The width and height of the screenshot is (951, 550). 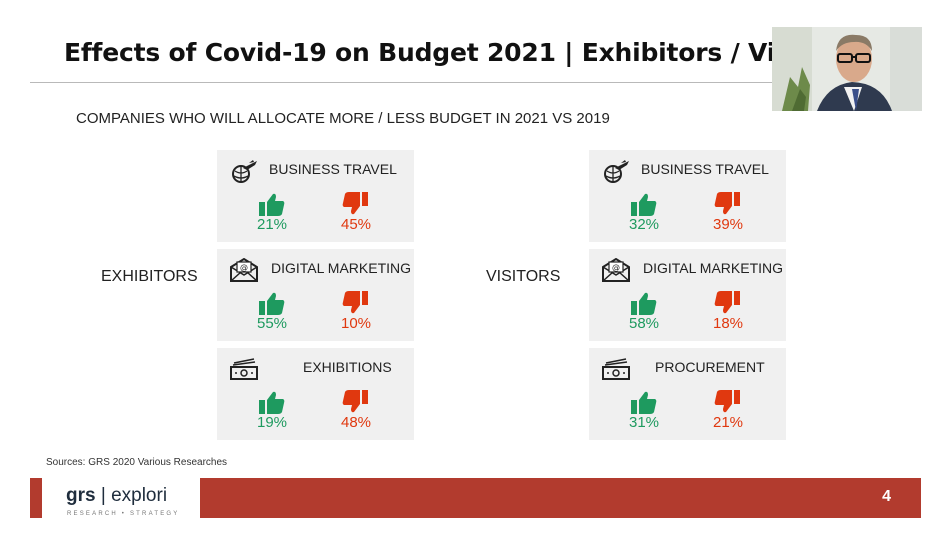 I want to click on exhibitors-card-exhibitions: EXHIBITIONS 19% 48%, so click(x=315, y=394).